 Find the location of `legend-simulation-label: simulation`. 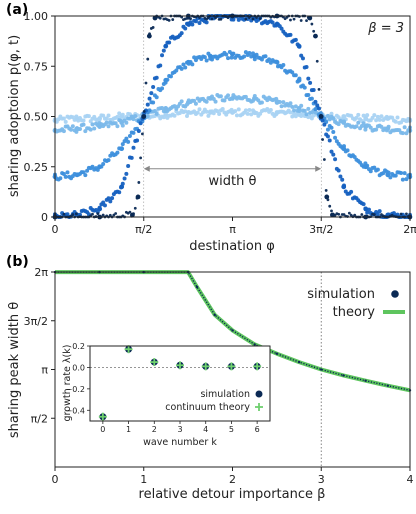

legend-simulation-label: simulation is located at coordinates (341, 294).